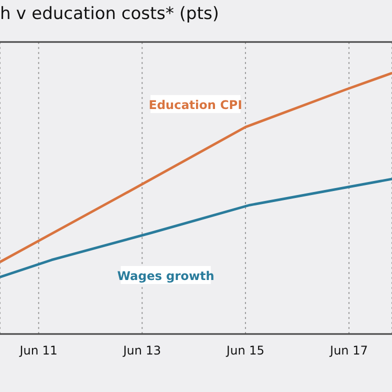 The image size is (392, 392). What do you see at coordinates (165, 276) in the screenshot?
I see `text: Wages growth` at bounding box center [165, 276].